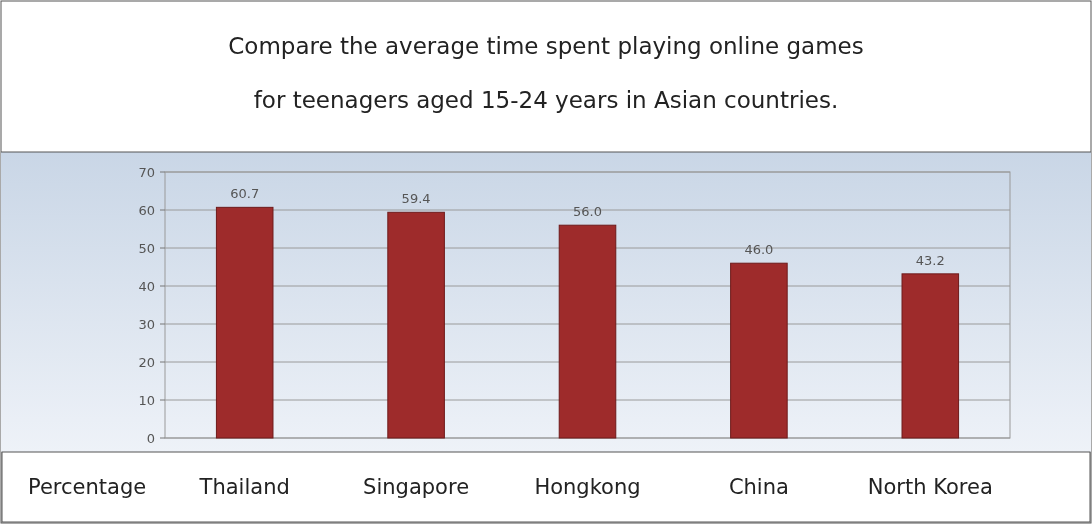 The width and height of the screenshot is (1092, 524). Describe the element at coordinates (759, 250) in the screenshot. I see `data-label: 46.0` at that location.